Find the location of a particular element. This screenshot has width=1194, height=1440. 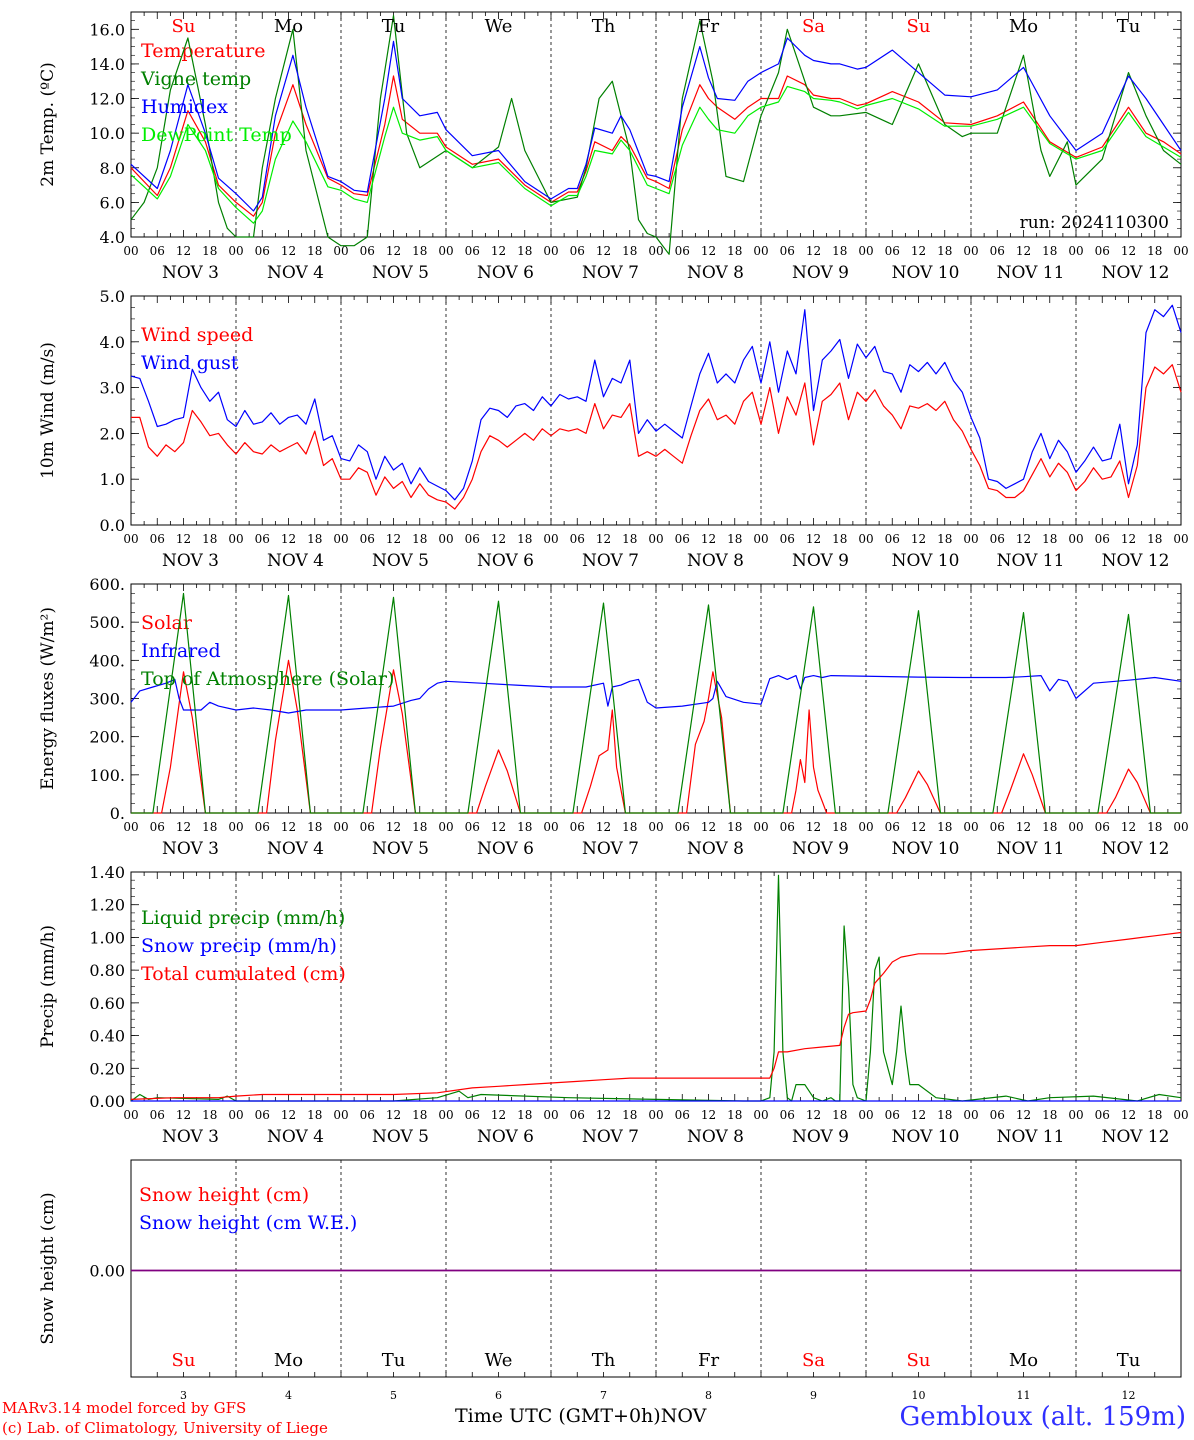

y-tick-label: 300. is located at coordinates (107, 699).